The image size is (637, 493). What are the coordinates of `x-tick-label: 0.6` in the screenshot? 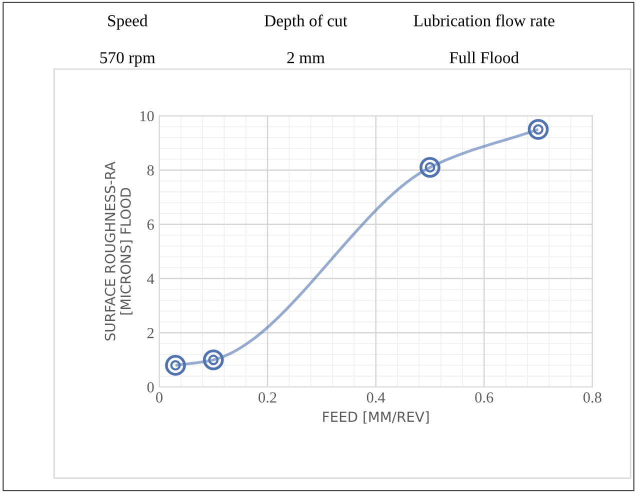 It's located at (484, 397).